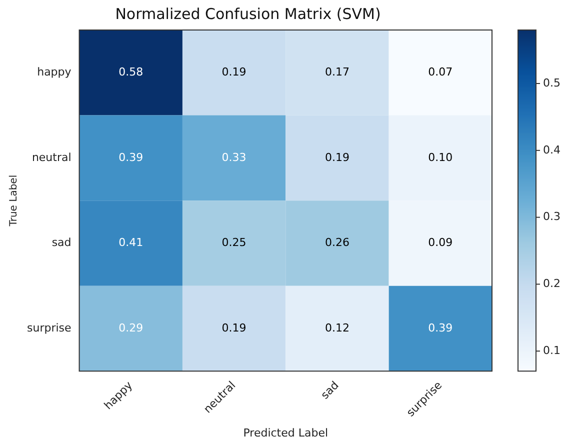  Describe the element at coordinates (54, 72) in the screenshot. I see `y-tick-label: happy` at that location.